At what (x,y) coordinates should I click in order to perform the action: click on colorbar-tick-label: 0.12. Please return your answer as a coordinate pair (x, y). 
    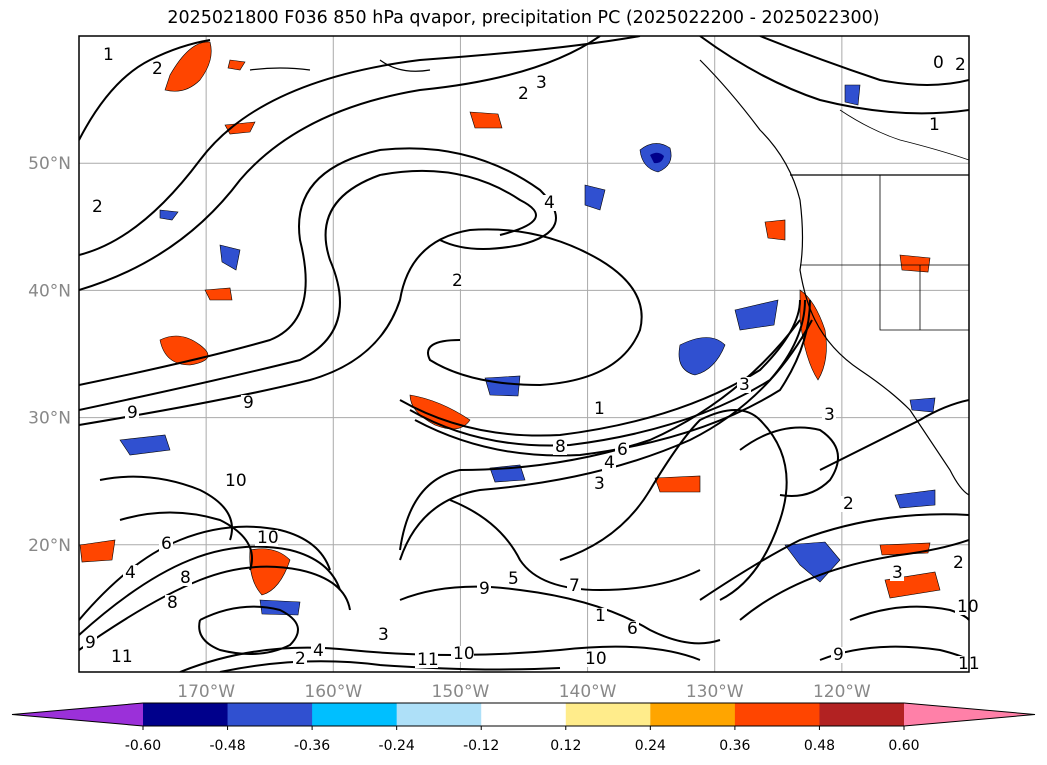
    Looking at the image, I should click on (565, 746).